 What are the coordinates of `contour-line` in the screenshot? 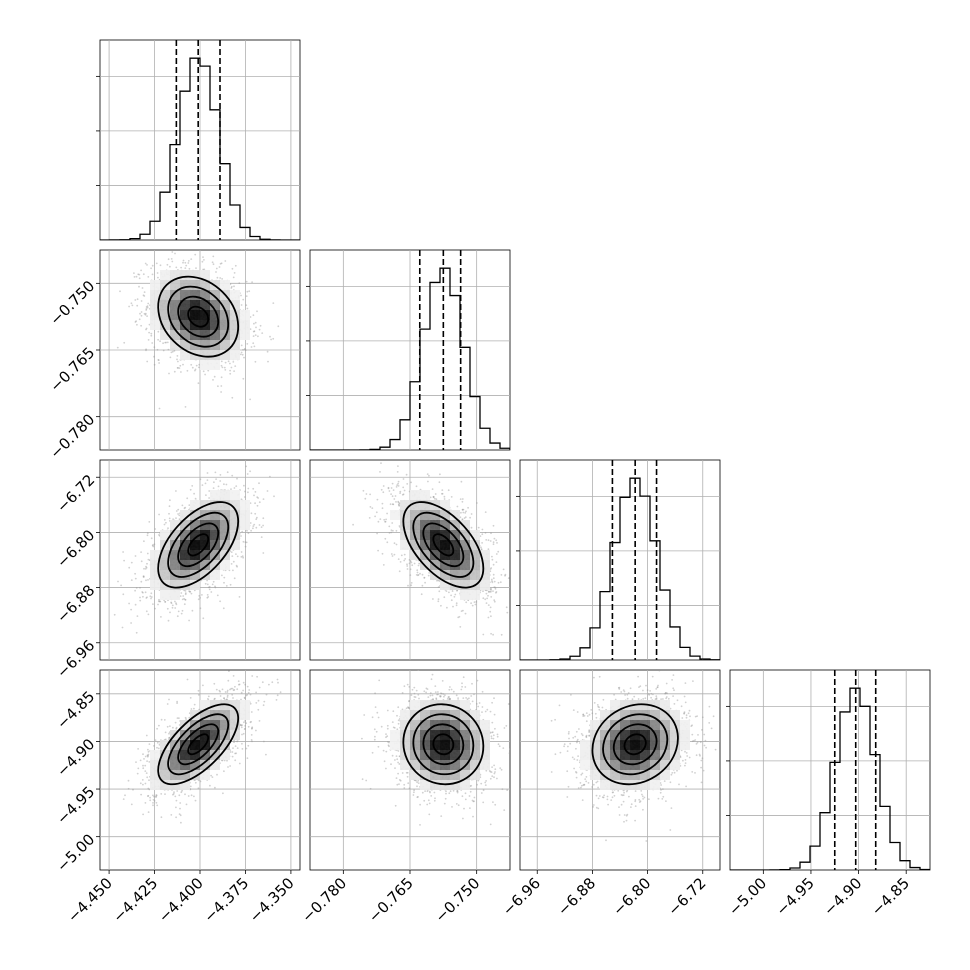 It's located at (198, 316).